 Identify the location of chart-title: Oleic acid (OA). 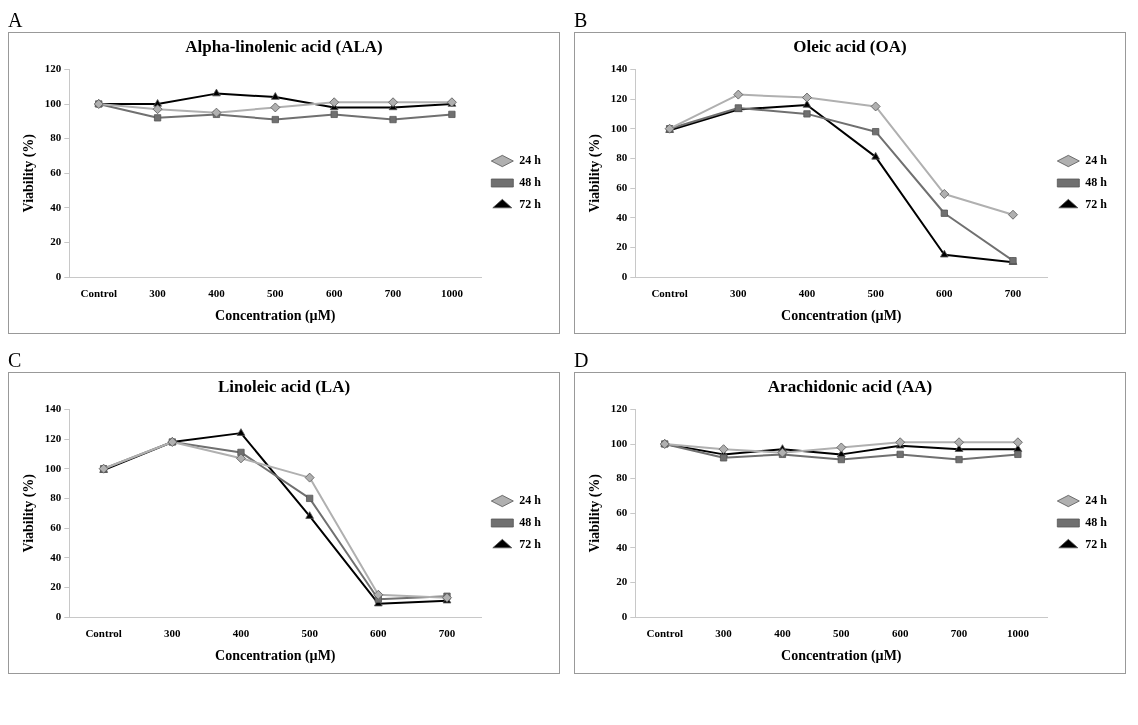
(850, 46).